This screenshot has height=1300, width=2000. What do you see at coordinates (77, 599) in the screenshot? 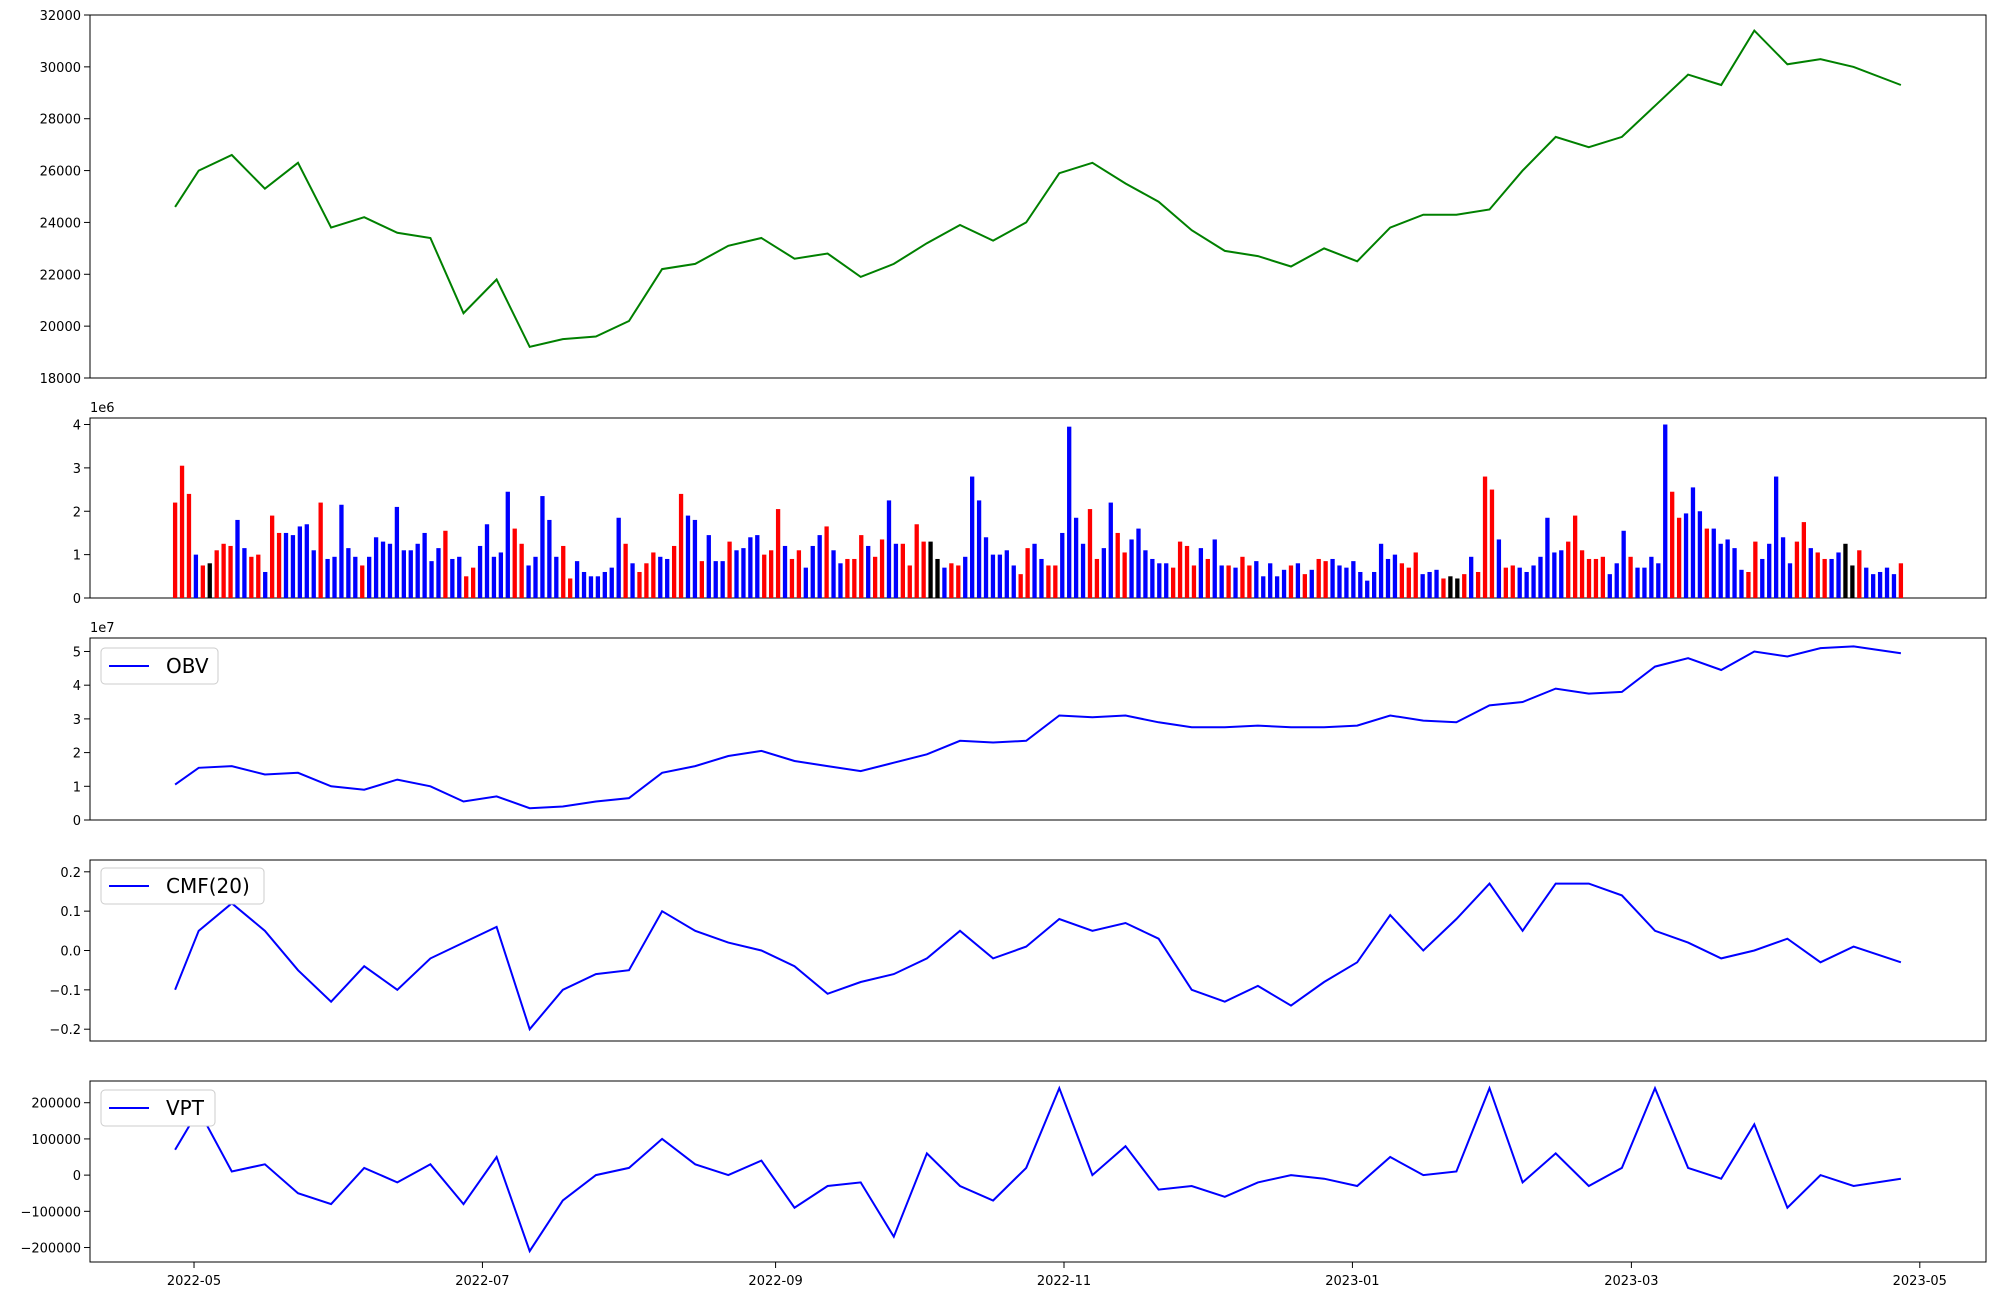
I see `volume-y-tick-label: 0` at bounding box center [77, 599].